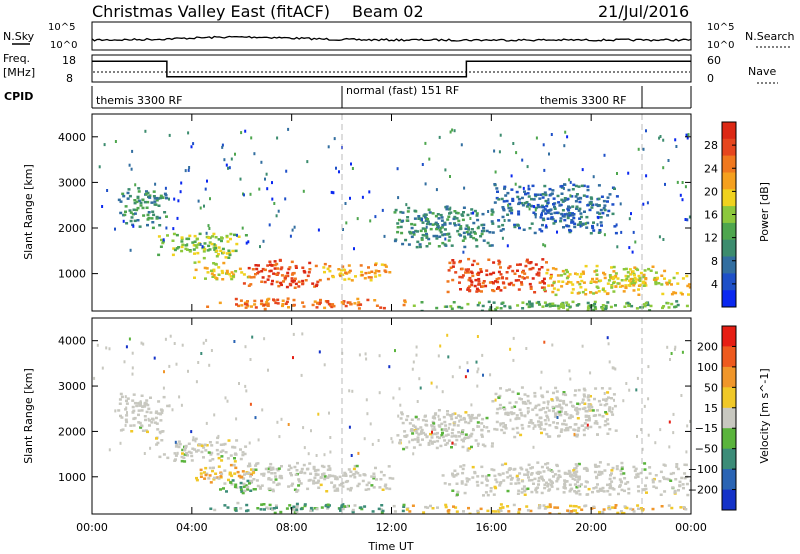 The width and height of the screenshot is (800, 554). I want to click on beam-label: Beam 02, so click(388, 11).